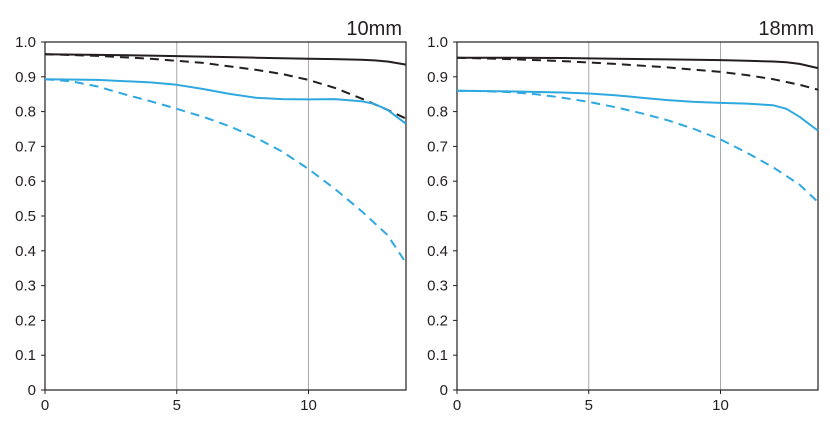 This screenshot has width=830, height=441. What do you see at coordinates (437, 286) in the screenshot?
I see `chart1-ytick-label-3: 0.3` at bounding box center [437, 286].